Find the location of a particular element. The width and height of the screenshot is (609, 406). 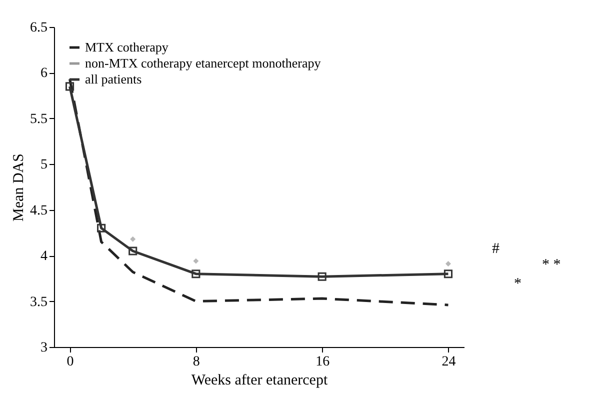

y-tick-label: 4 is located at coordinates (44, 256).